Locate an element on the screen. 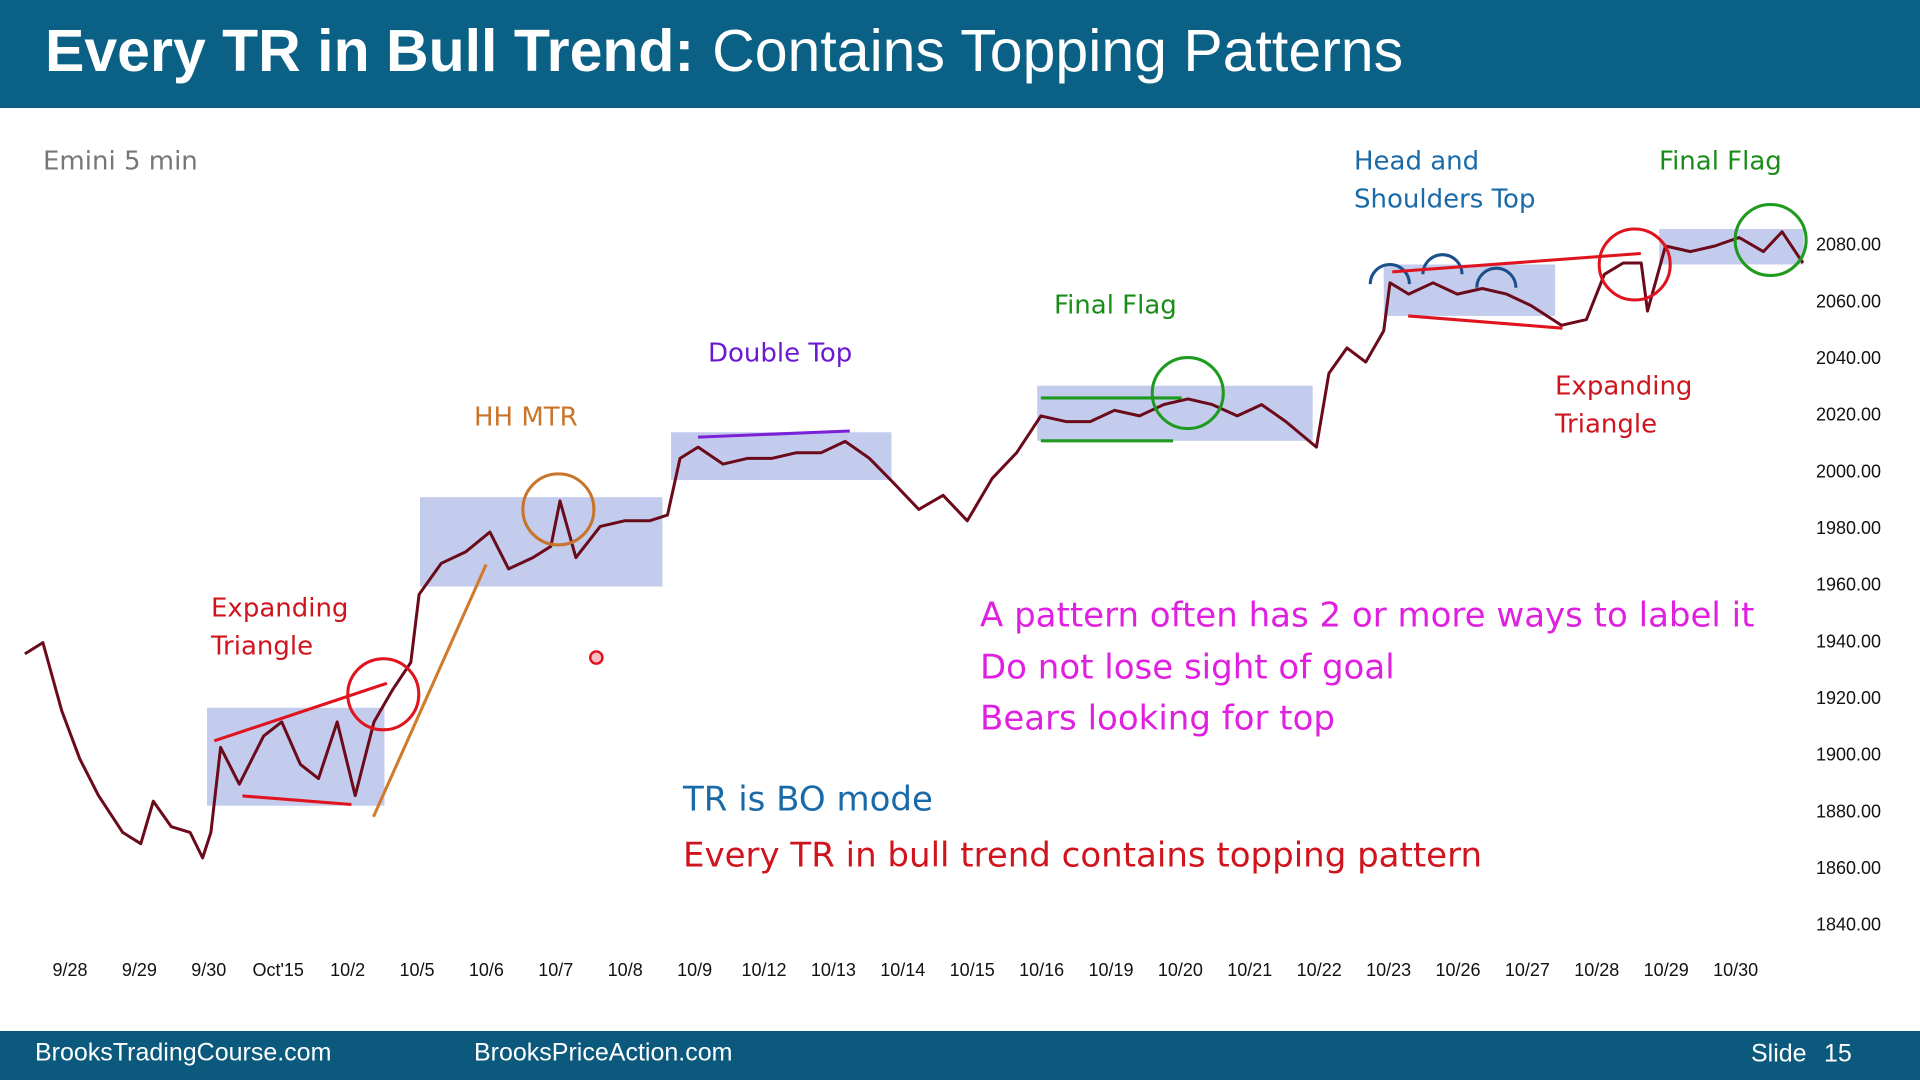 Image resolution: width=1920 pixels, height=1080 pixels. y-tick-label: 2060.00 is located at coordinates (1848, 301).